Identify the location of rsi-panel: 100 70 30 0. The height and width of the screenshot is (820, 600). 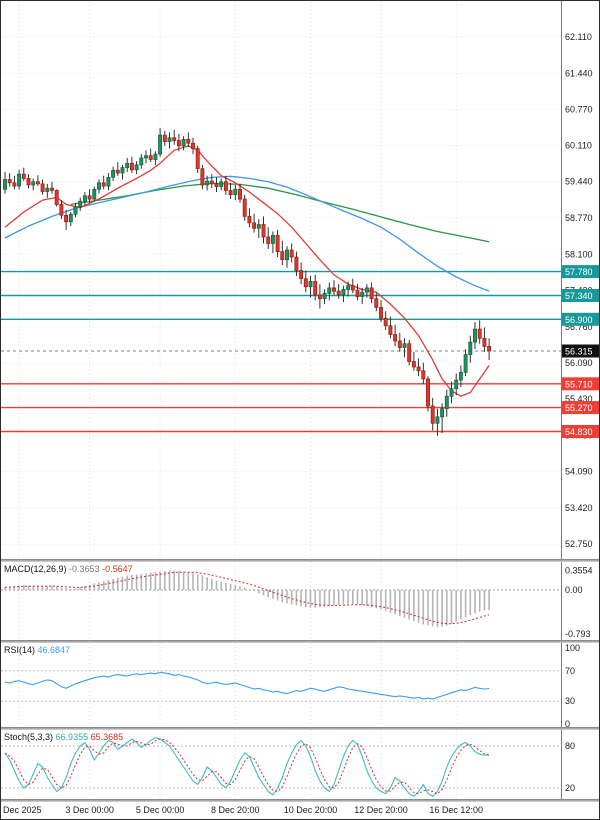
(300, 685).